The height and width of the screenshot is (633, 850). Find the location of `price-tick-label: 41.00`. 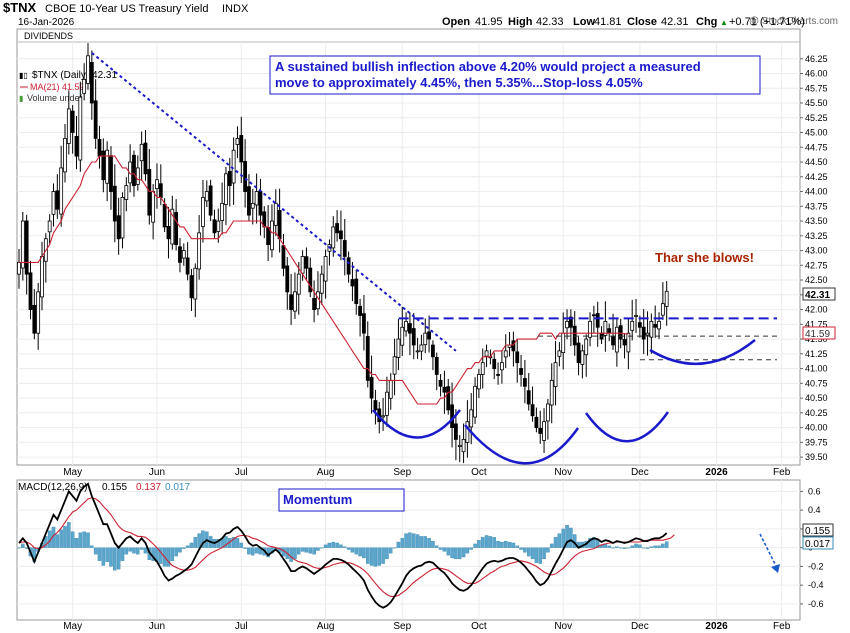

price-tick-label: 41.00 is located at coordinates (816, 369).